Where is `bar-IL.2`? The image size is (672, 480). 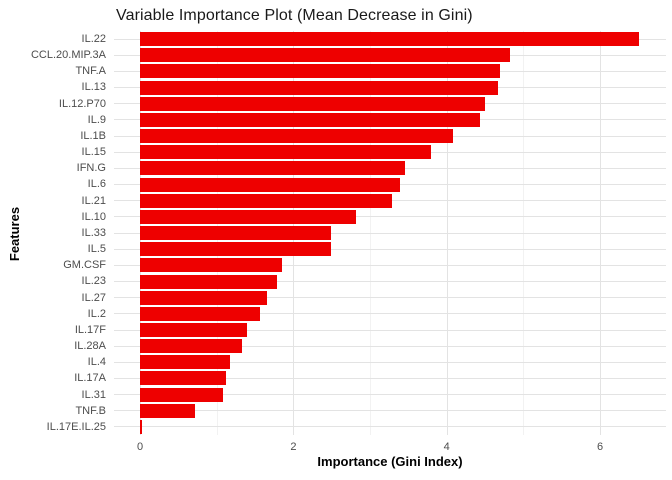 bar-IL.2 is located at coordinates (200, 313).